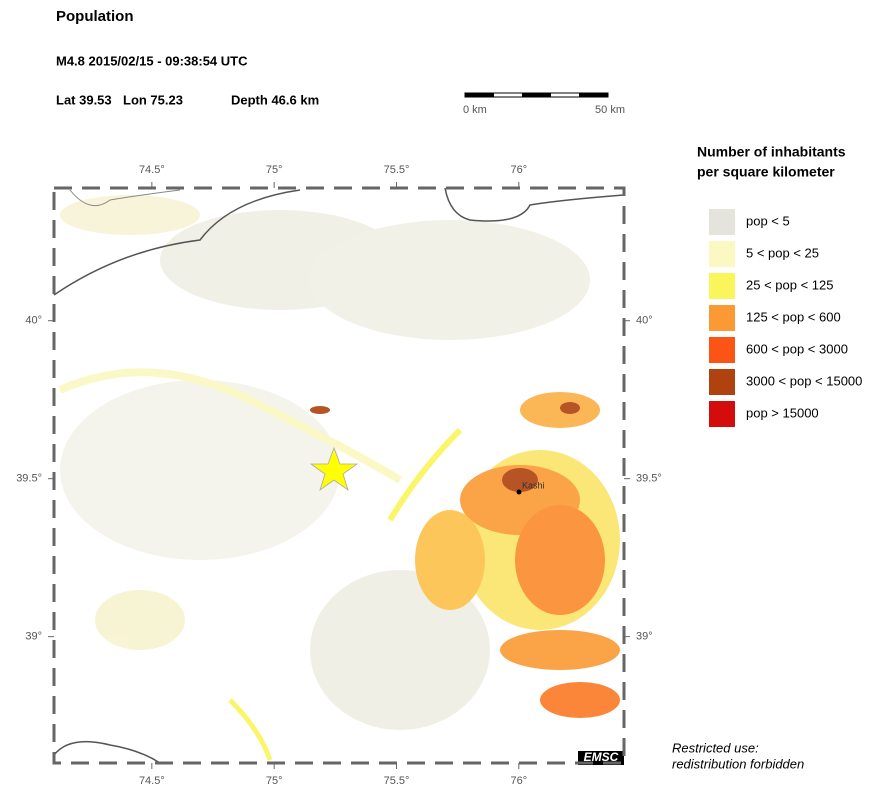  What do you see at coordinates (715, 747) in the screenshot?
I see `notice: Restricted use:` at bounding box center [715, 747].